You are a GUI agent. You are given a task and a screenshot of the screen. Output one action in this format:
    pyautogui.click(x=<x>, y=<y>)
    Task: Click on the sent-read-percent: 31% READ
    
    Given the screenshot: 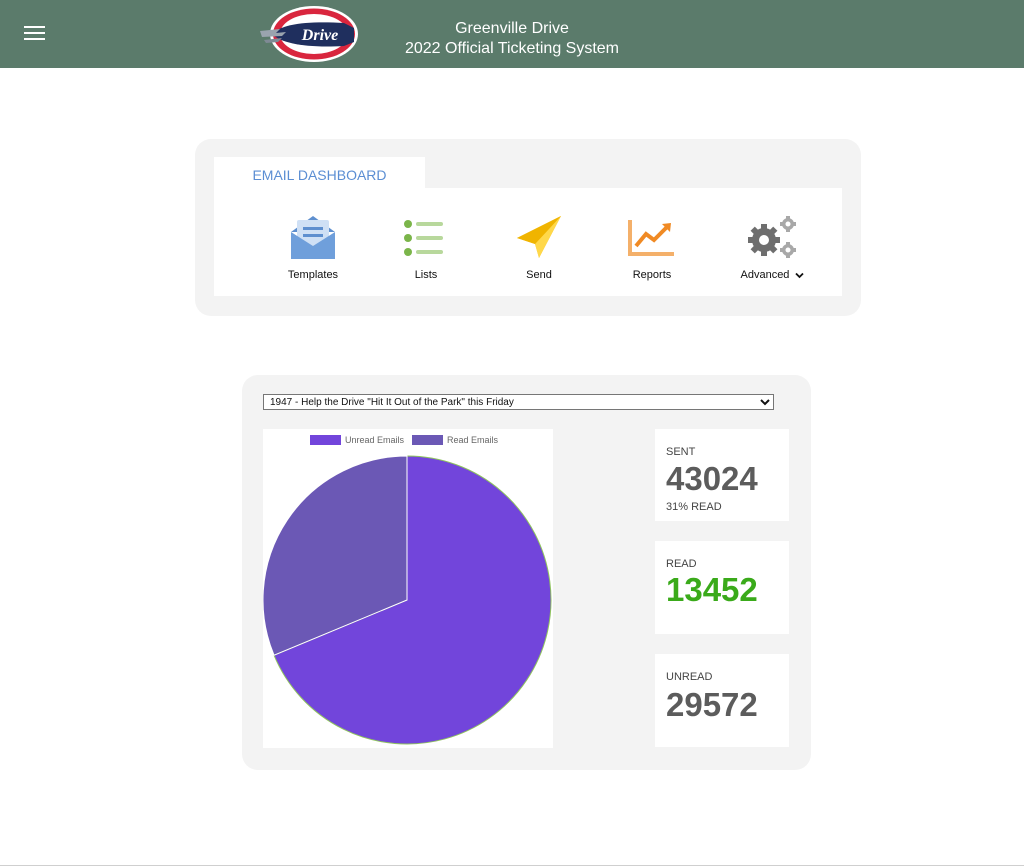 What is the action you would take?
    pyautogui.click(x=694, y=507)
    